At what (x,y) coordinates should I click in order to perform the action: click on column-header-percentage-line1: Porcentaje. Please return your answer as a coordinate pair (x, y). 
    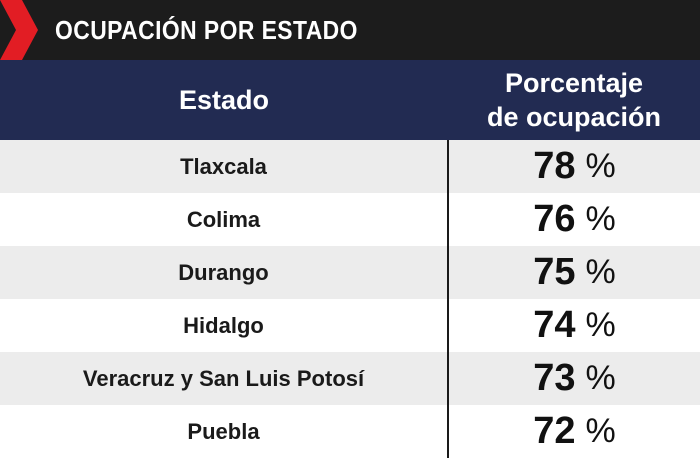
    Looking at the image, I should click on (574, 83).